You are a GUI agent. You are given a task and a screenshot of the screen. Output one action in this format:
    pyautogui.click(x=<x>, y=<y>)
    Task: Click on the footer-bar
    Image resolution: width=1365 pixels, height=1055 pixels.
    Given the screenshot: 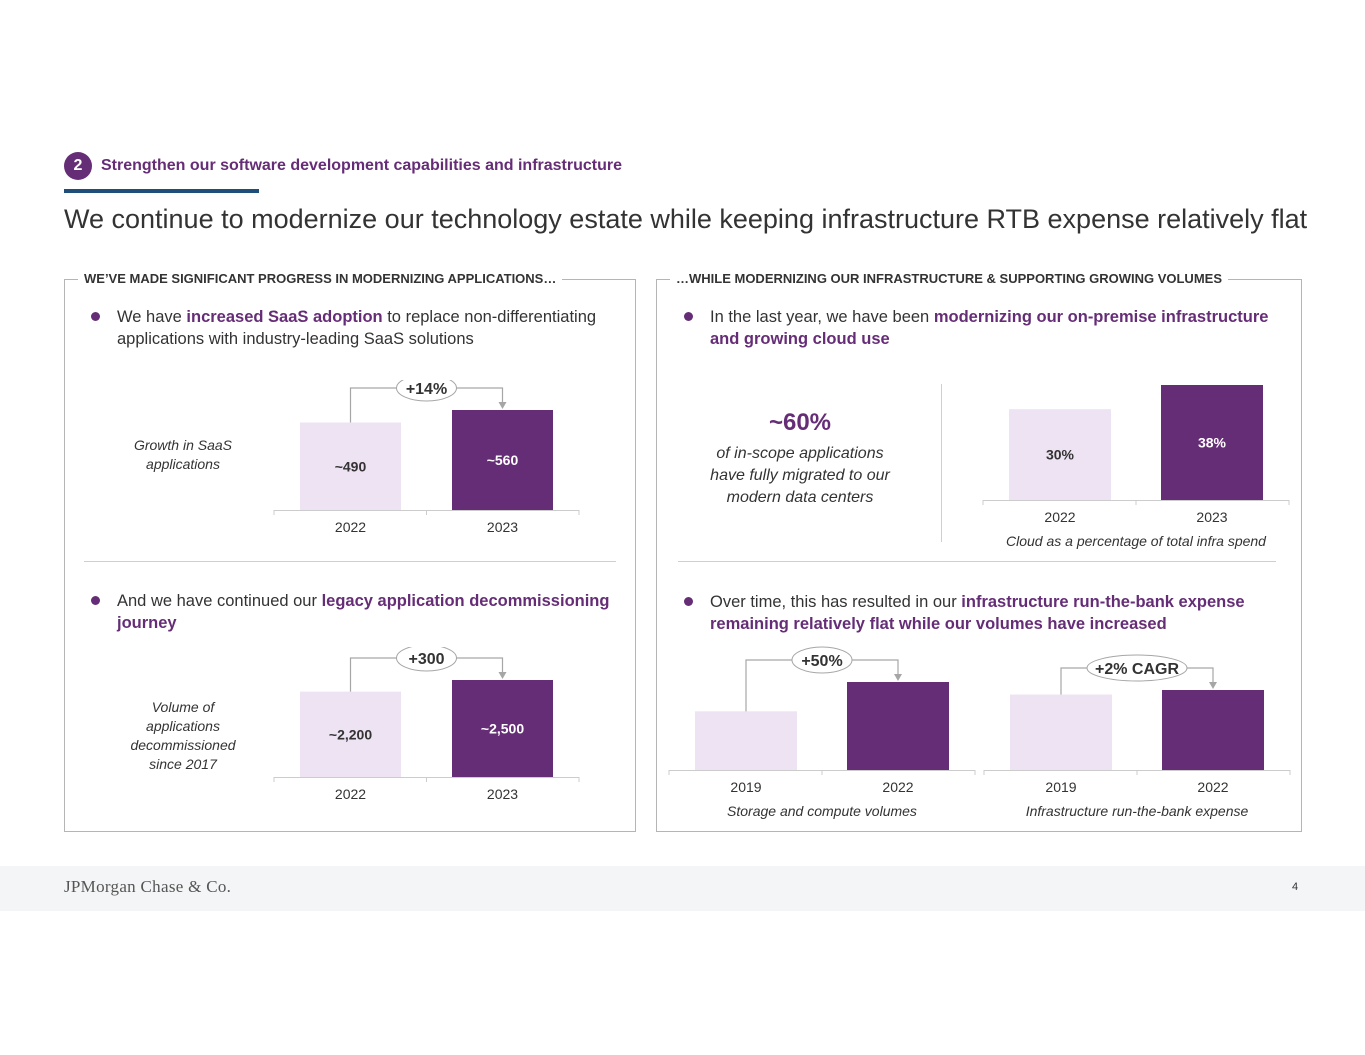 What is the action you would take?
    pyautogui.click(x=682, y=888)
    